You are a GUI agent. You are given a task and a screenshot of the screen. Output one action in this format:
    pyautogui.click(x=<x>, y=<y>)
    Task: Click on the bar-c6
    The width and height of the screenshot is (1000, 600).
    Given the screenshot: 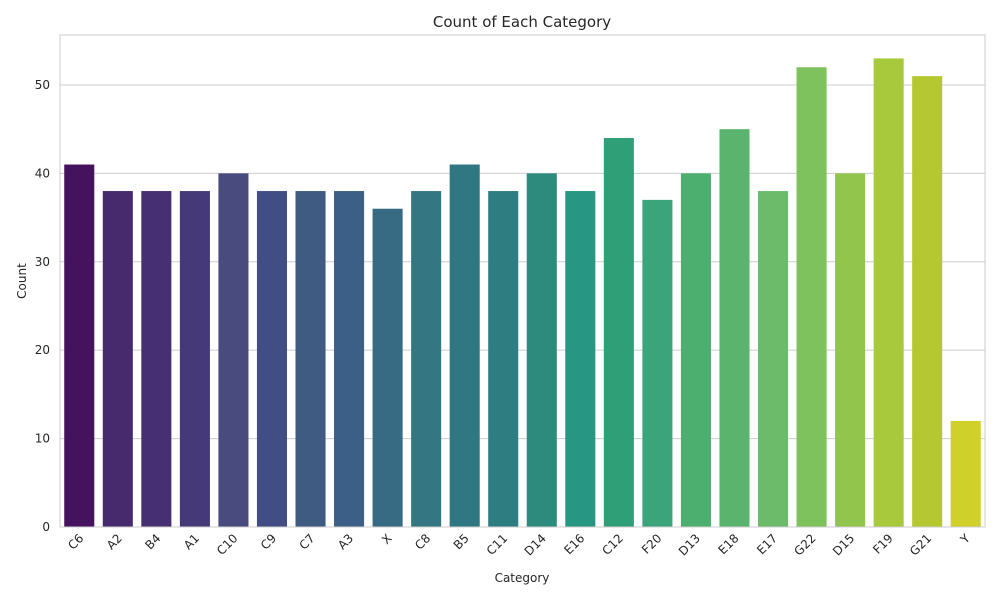 What is the action you would take?
    pyautogui.click(x=79, y=346)
    